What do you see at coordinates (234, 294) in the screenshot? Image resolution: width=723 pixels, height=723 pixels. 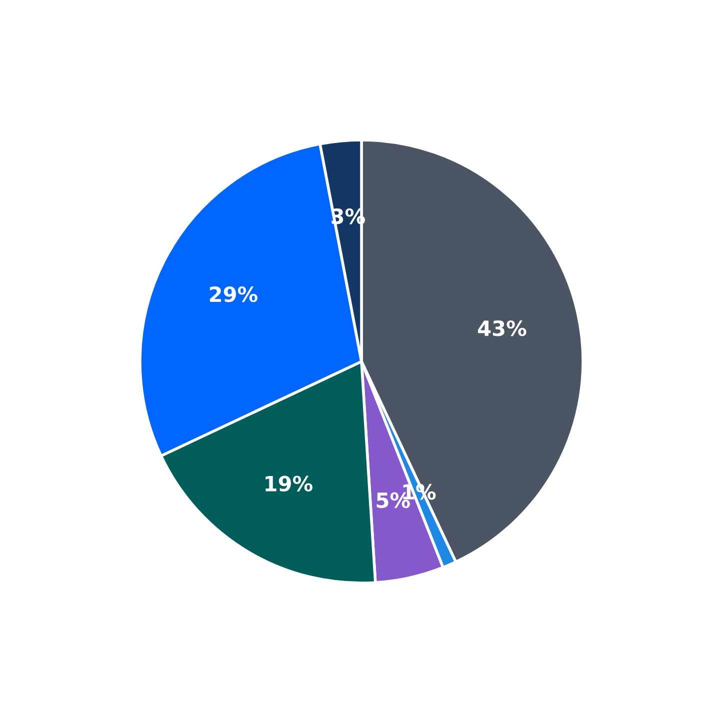 I see `data-label: 29%` at bounding box center [234, 294].